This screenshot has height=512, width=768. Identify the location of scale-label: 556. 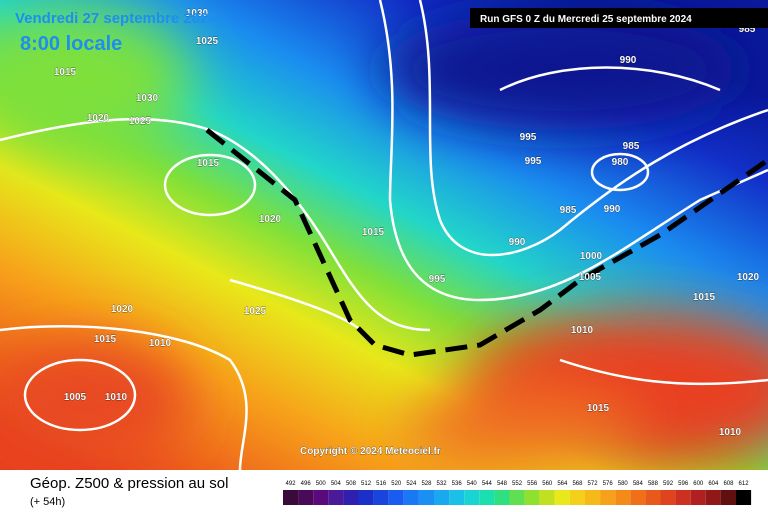
(532, 484).